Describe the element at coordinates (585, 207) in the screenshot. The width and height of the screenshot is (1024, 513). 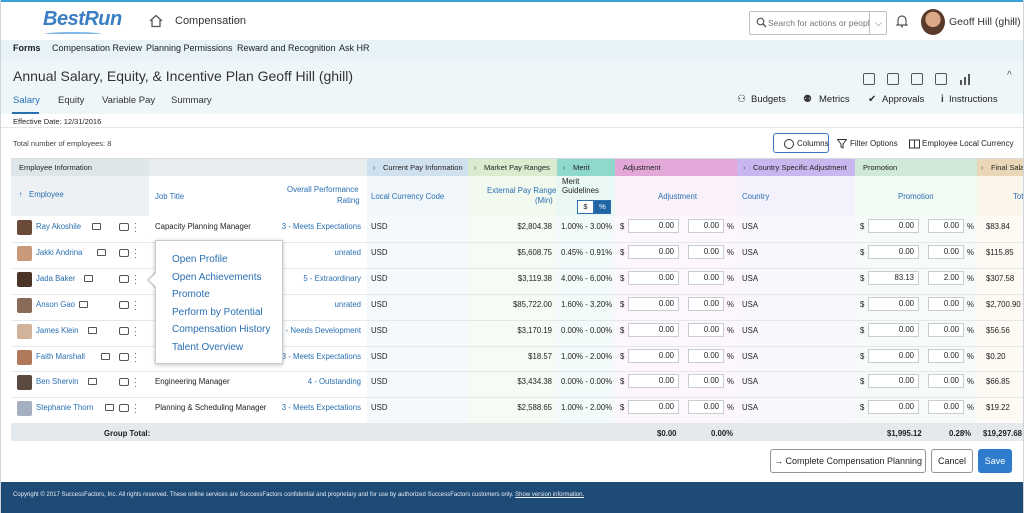
I see `merit-dollar-toggle: $` at that location.